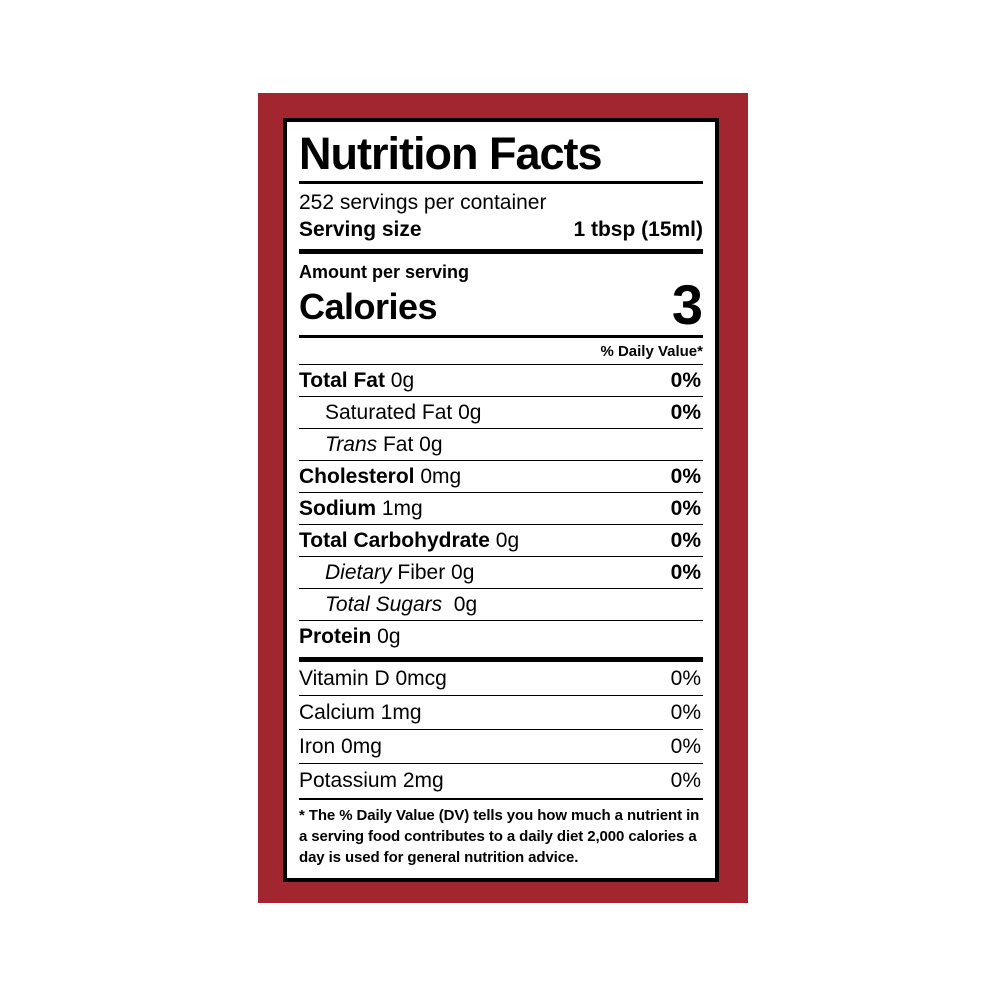 Image resolution: width=1000 pixels, height=1000 pixels. I want to click on nutrient-row: Total Sugars 0g, so click(501, 605).